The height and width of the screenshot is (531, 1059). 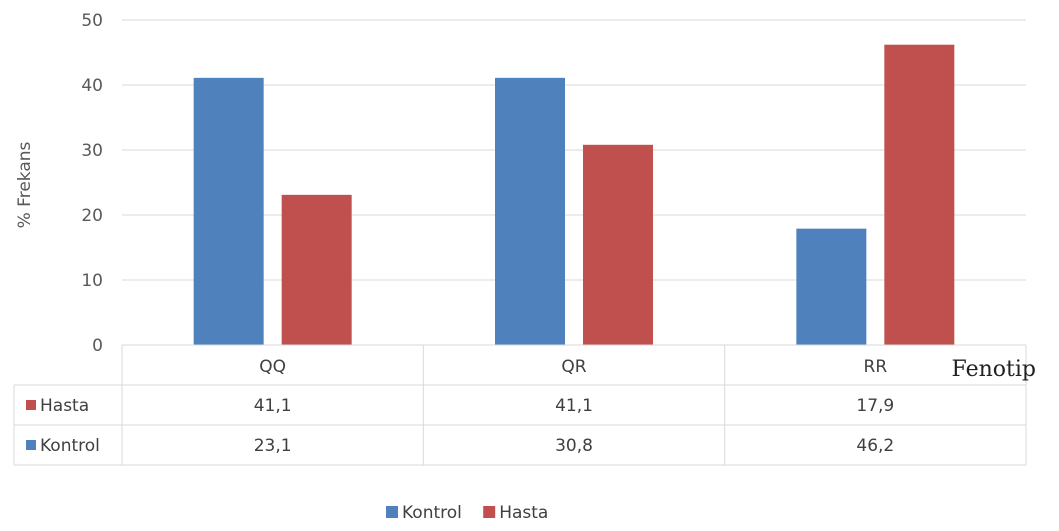 I want to click on legend-label: Kontrol, so click(x=432, y=513).